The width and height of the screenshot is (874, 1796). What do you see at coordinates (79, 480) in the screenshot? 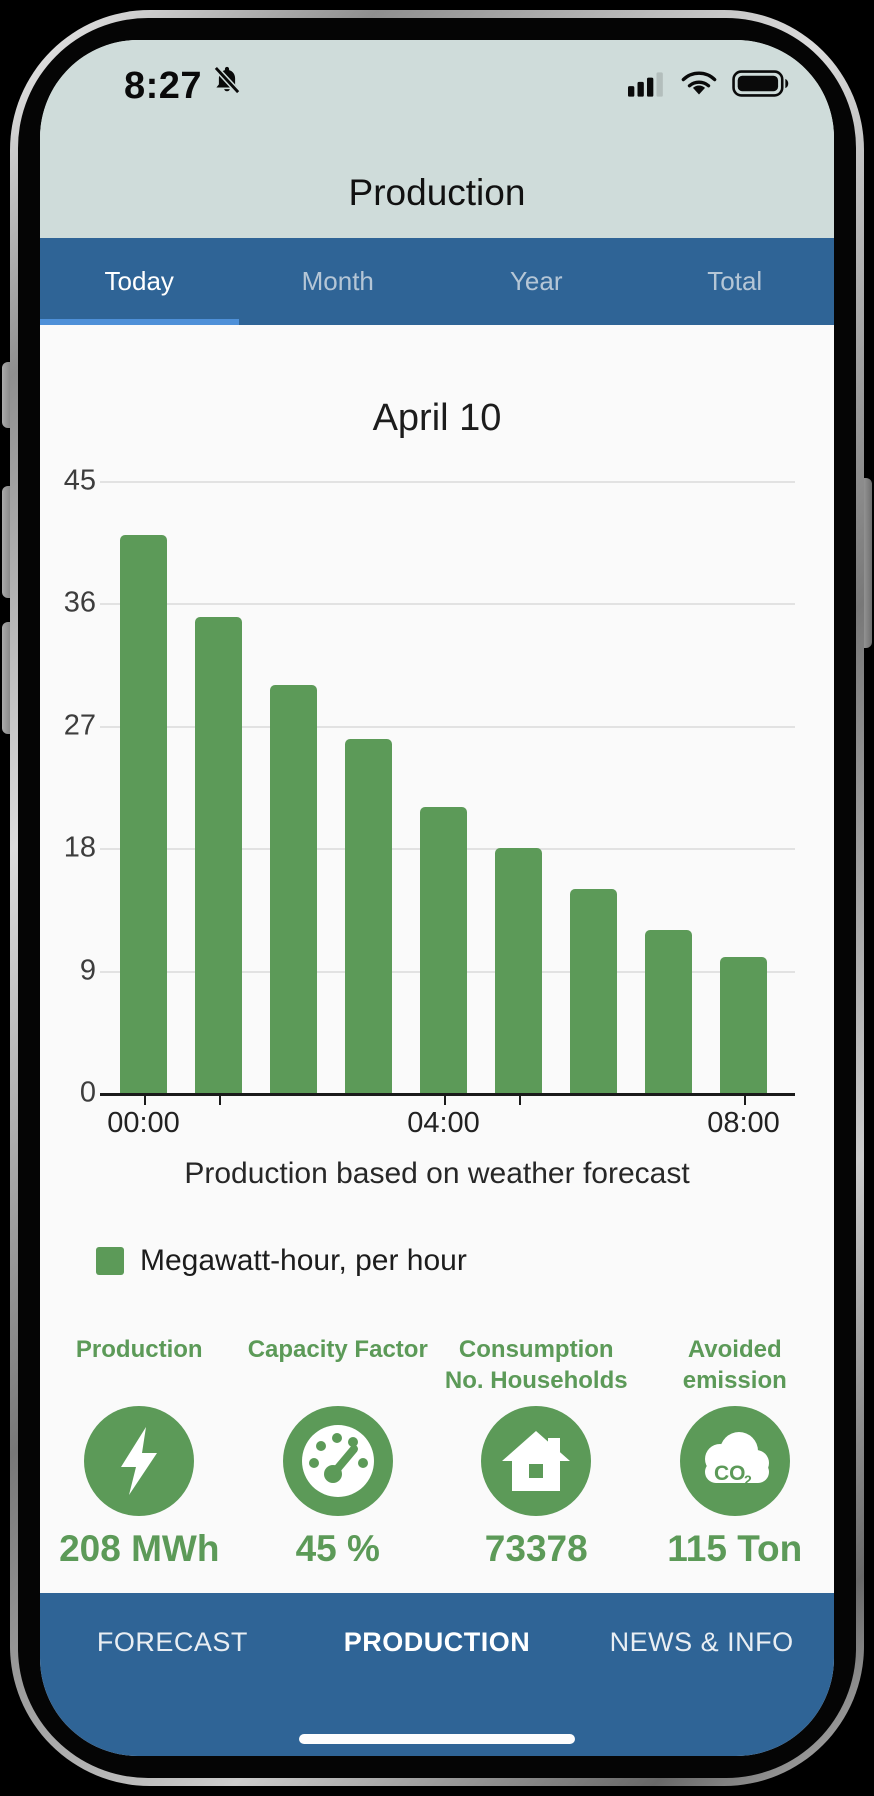
I see `y-tick-label: 45` at bounding box center [79, 480].